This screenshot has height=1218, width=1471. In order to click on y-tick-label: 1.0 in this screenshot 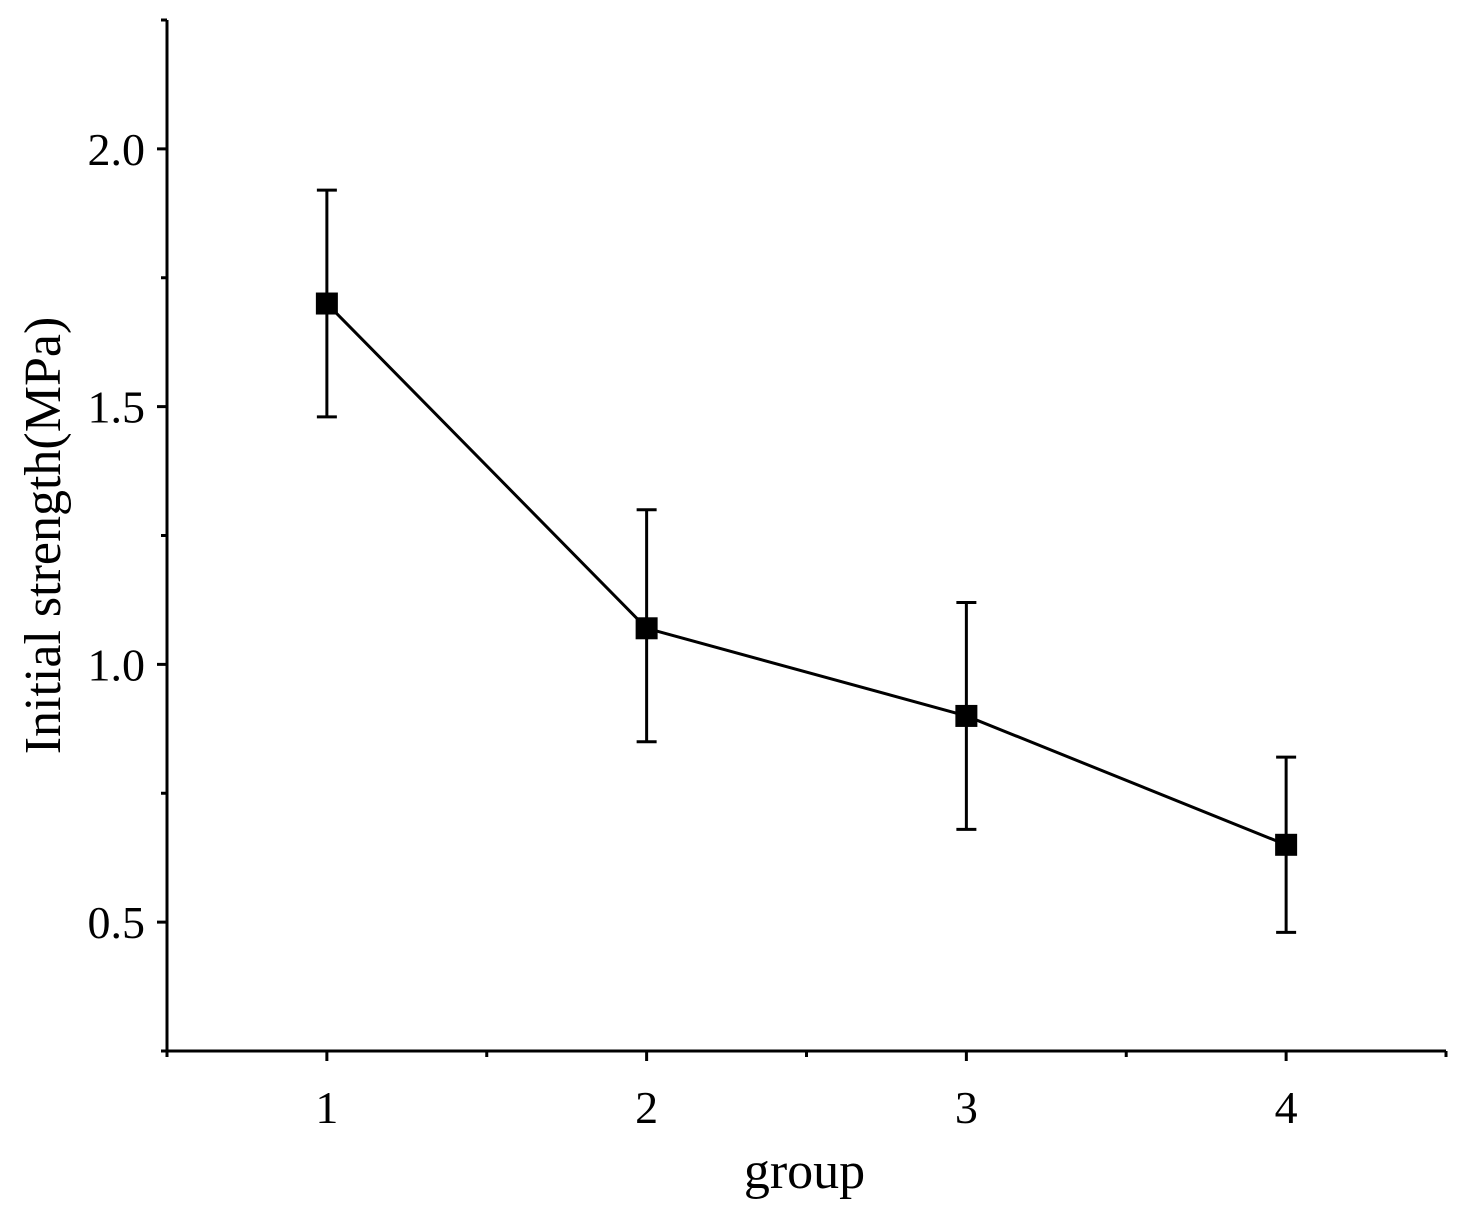, I will do `click(117, 664)`.